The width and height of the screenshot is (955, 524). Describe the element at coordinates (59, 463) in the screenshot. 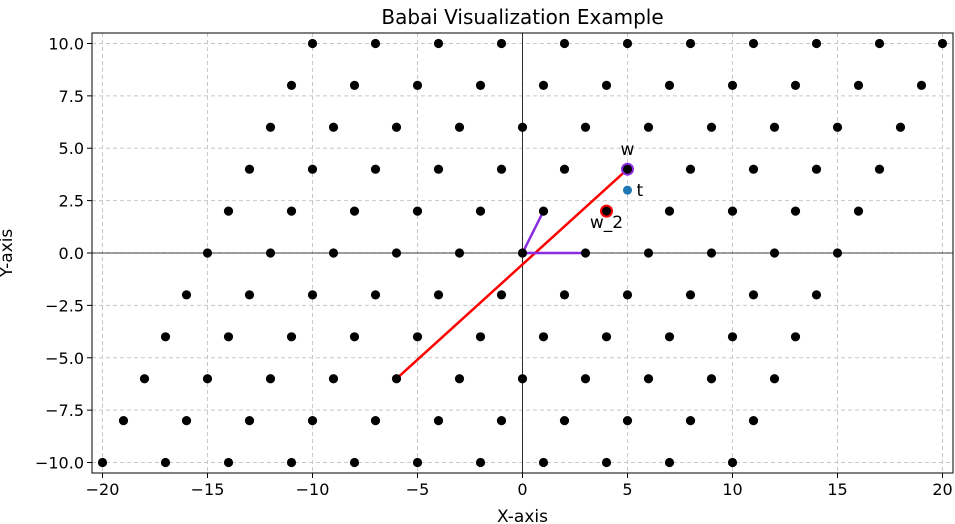

I see `y-tick-label: −10.0` at that location.